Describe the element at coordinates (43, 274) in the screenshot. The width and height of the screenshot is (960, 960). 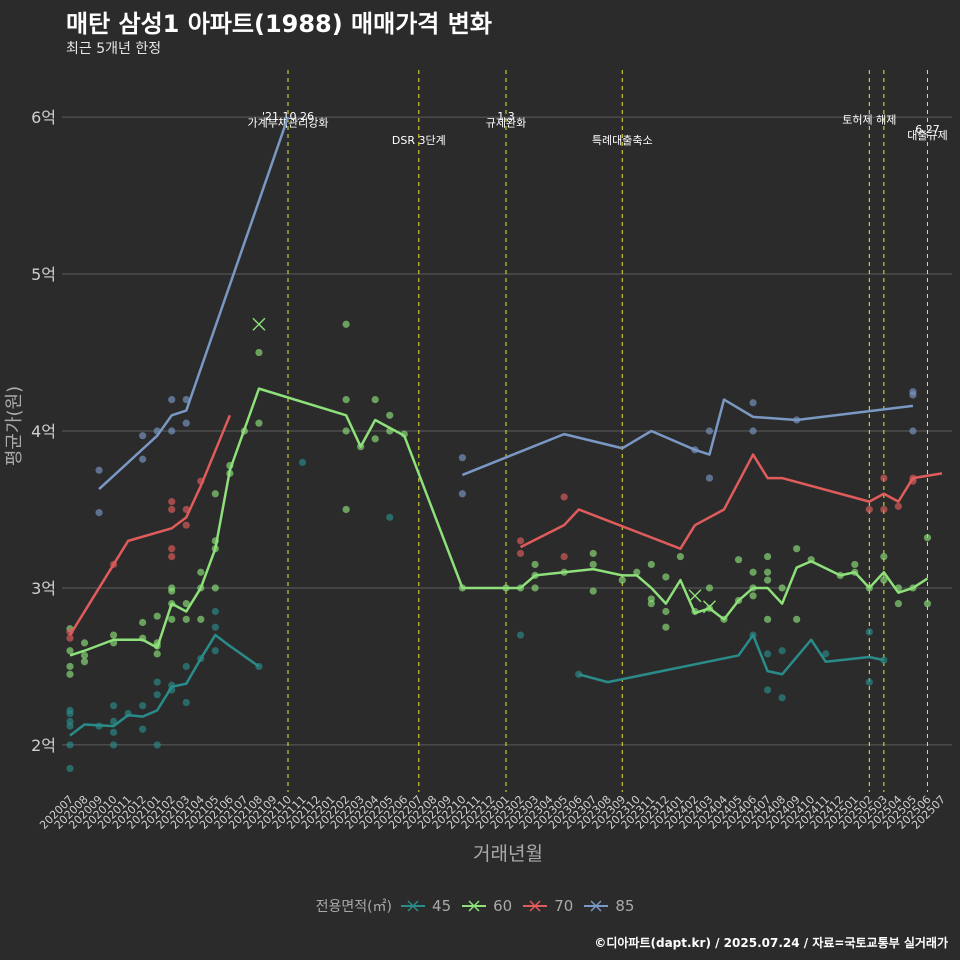
I see `y-tick-label: 5억` at that location.